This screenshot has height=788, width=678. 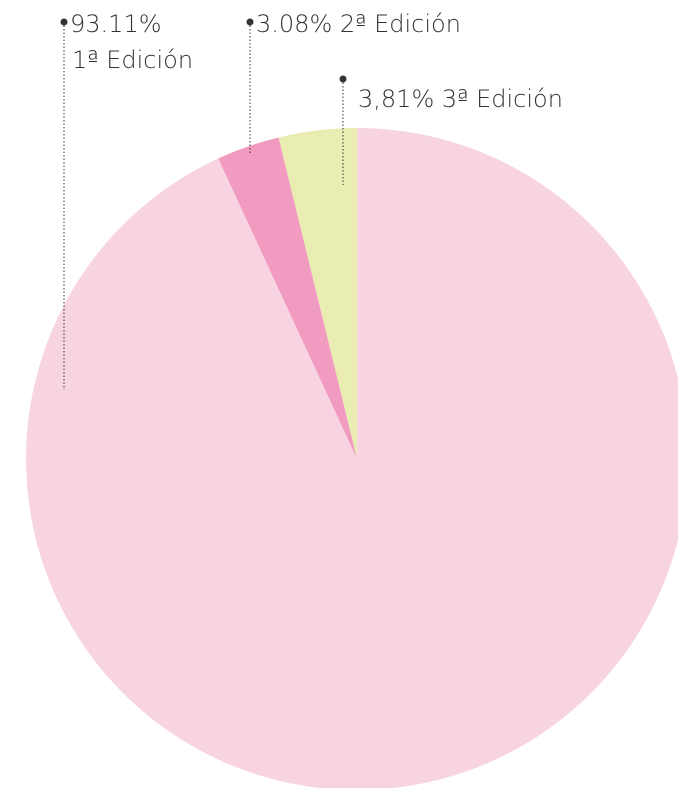 What do you see at coordinates (317, 293) in the screenshot?
I see `pie-slice-third` at bounding box center [317, 293].